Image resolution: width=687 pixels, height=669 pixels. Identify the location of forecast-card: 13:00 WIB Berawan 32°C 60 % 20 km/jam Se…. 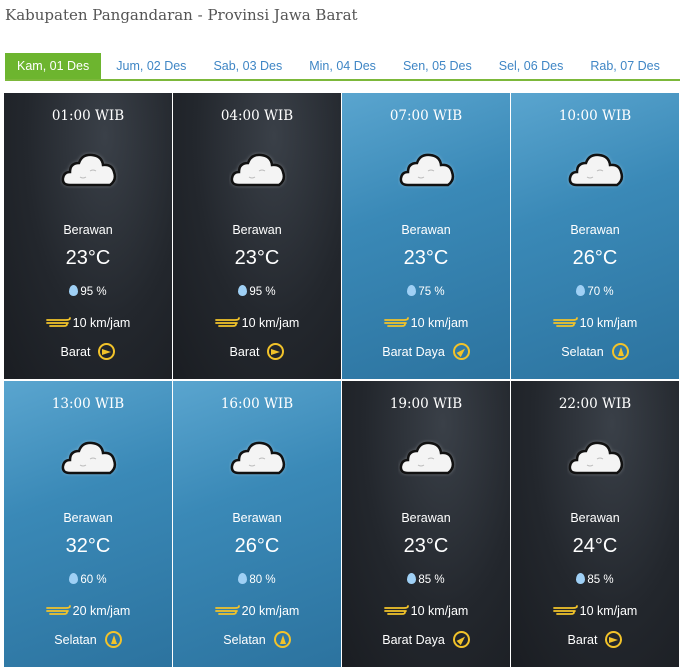
(88, 524).